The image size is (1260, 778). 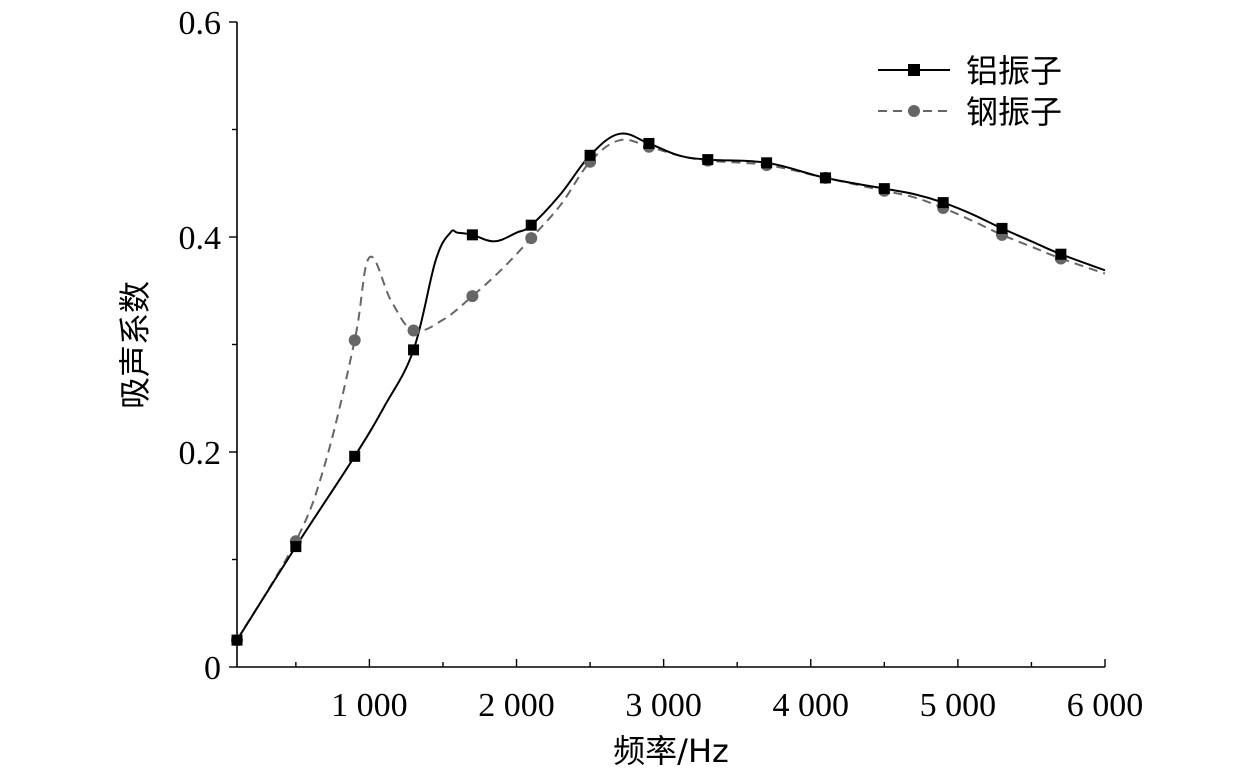 I want to click on legend: 铝振子 钢振子, so click(x=970, y=91).